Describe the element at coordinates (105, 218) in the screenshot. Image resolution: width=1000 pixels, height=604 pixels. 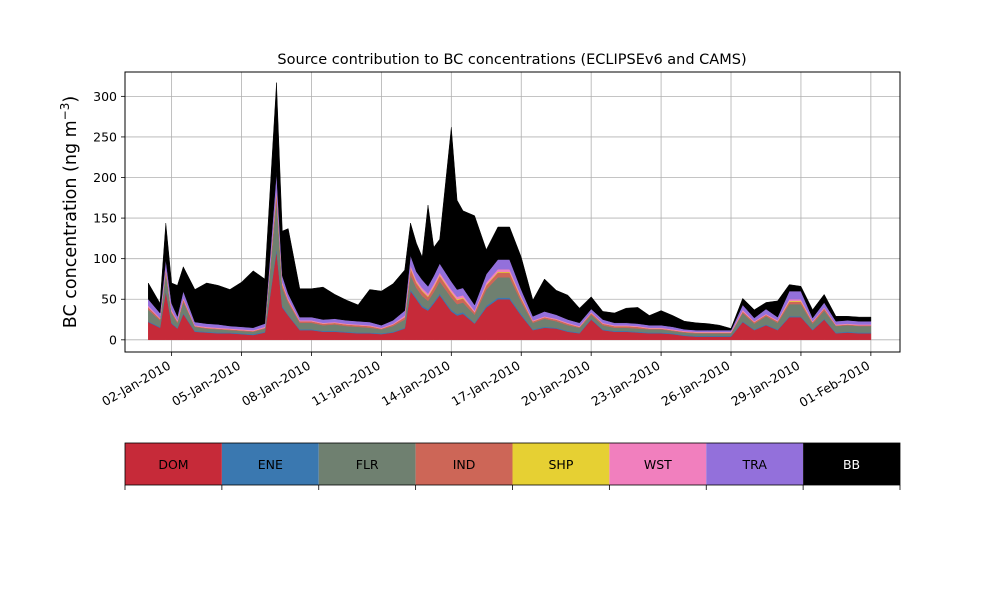
I see `y-tick-label: 150` at that location.